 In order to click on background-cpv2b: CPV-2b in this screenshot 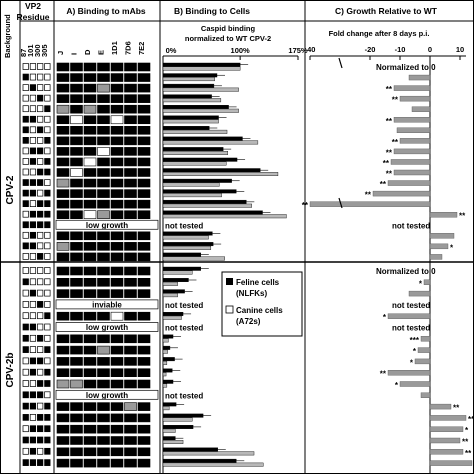, I will do `click(10, 369)`.